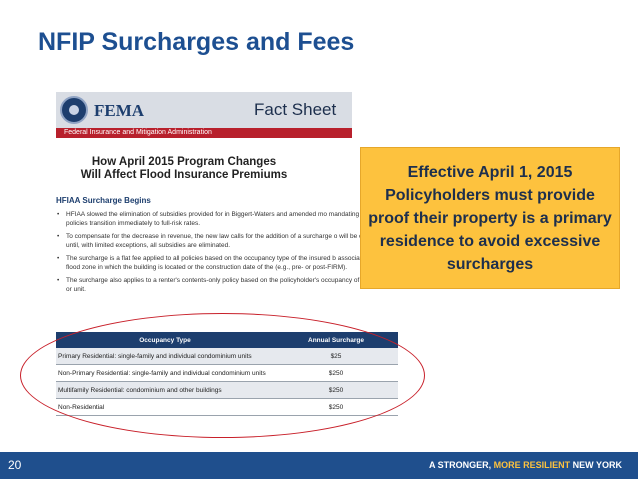 Image resolution: width=638 pixels, height=479 pixels. Describe the element at coordinates (319, 465) in the screenshot. I see `footer-bar: 20 A STRONGER, MORE RESILIENT NEW YORK` at that location.